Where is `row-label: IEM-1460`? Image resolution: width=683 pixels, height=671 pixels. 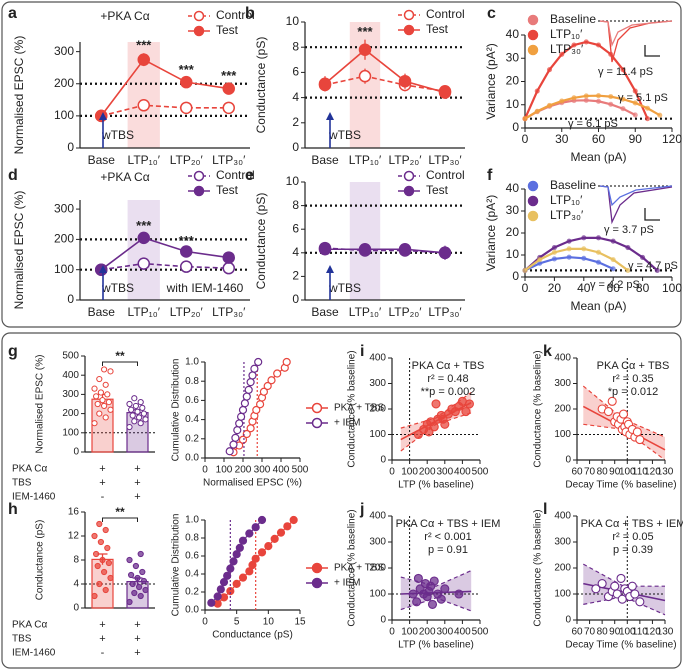
row-label: IEM-1460 is located at coordinates (34, 653).